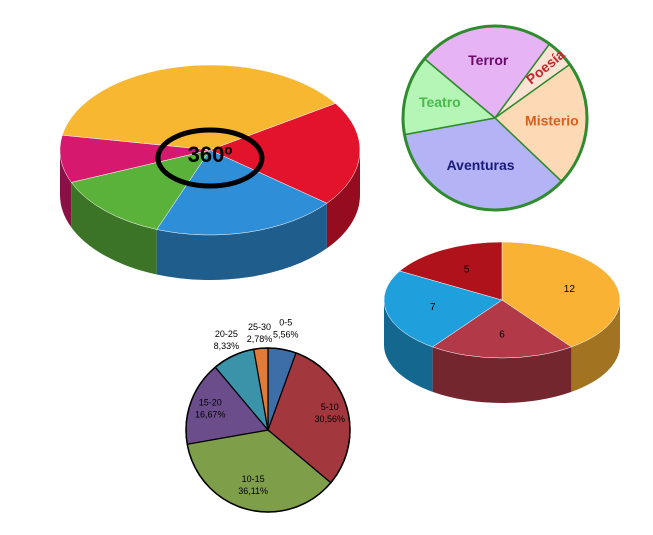  What do you see at coordinates (488, 60) in the screenshot?
I see `category-label: Terror` at bounding box center [488, 60].